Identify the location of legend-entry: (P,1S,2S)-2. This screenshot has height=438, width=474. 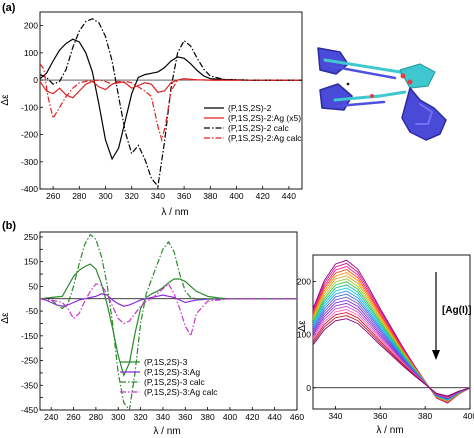
(250, 108).